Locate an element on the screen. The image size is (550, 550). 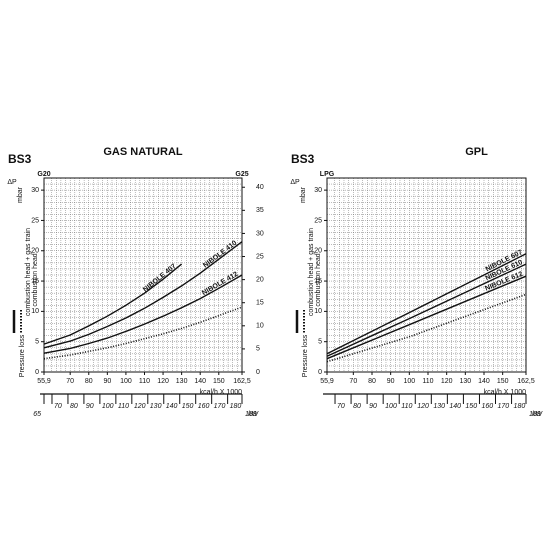
y2-tick-label: 30 is located at coordinates (260, 233).